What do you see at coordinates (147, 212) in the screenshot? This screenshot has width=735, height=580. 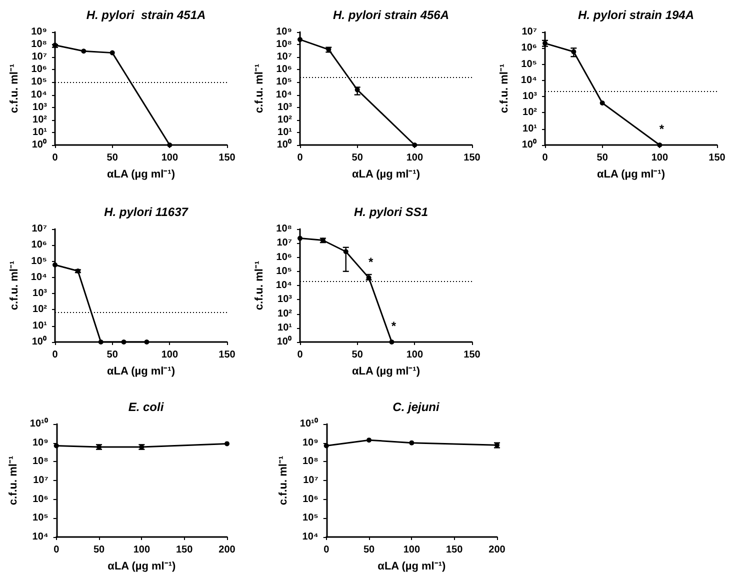 I see `chart-title: H. pylori 11637` at bounding box center [147, 212].